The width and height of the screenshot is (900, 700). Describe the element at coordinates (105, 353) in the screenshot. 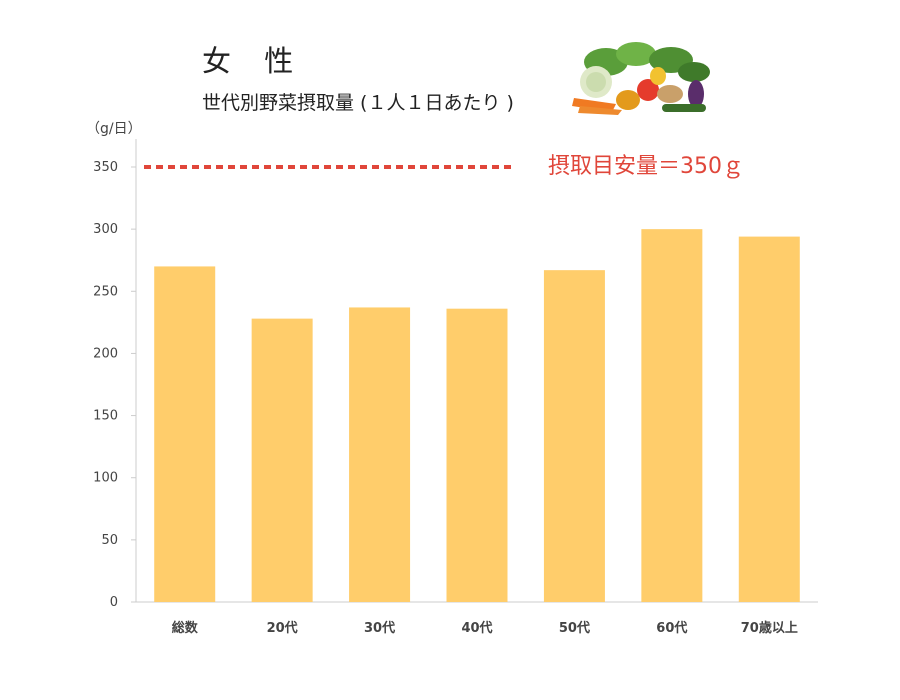

I see `y-tick-label: 200` at that location.